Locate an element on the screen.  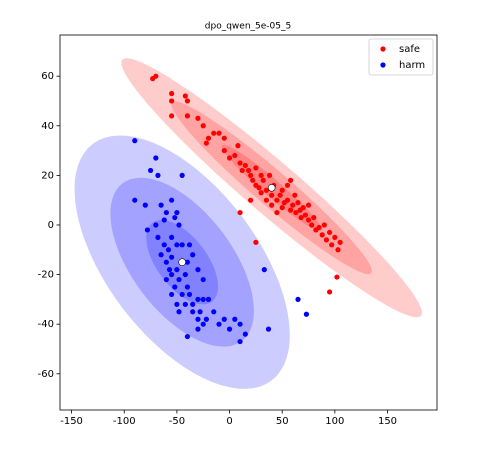
y-tick-label: -20 is located at coordinates (46, 275).